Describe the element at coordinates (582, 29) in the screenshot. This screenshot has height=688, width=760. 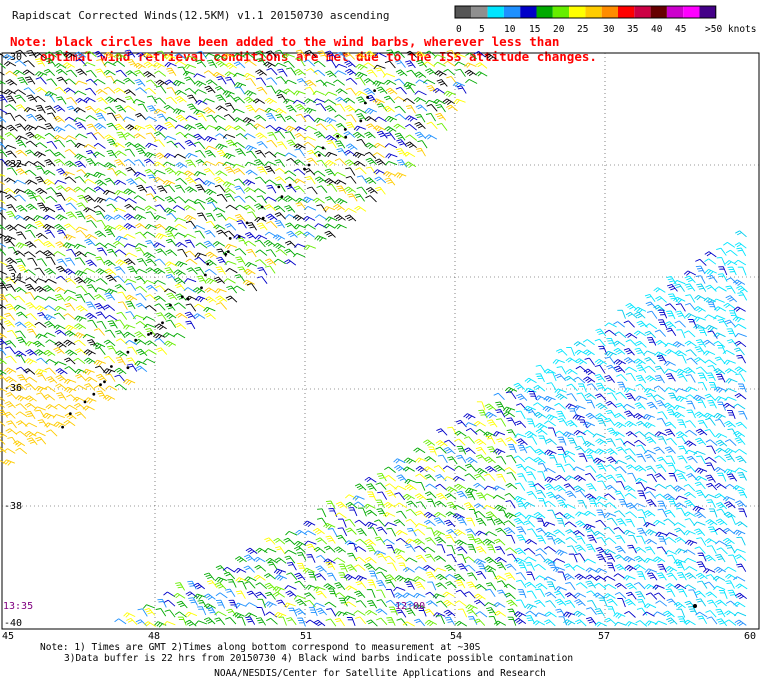
I see `colorbar-label: 25` at that location.